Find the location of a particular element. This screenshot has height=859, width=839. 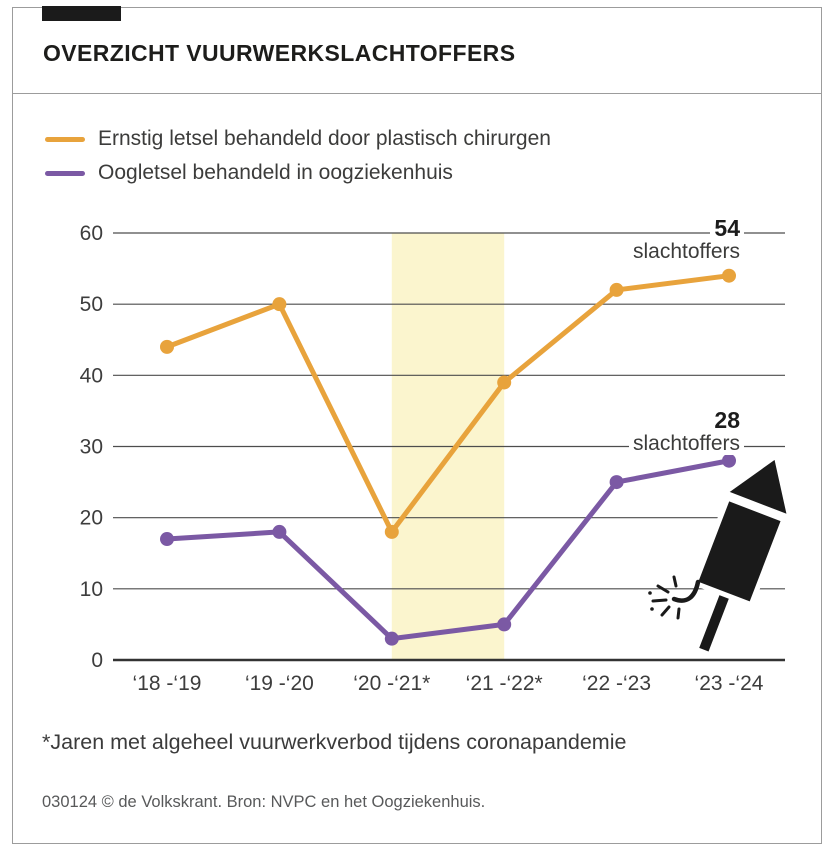

annotation-value: 28 is located at coordinates (727, 420).